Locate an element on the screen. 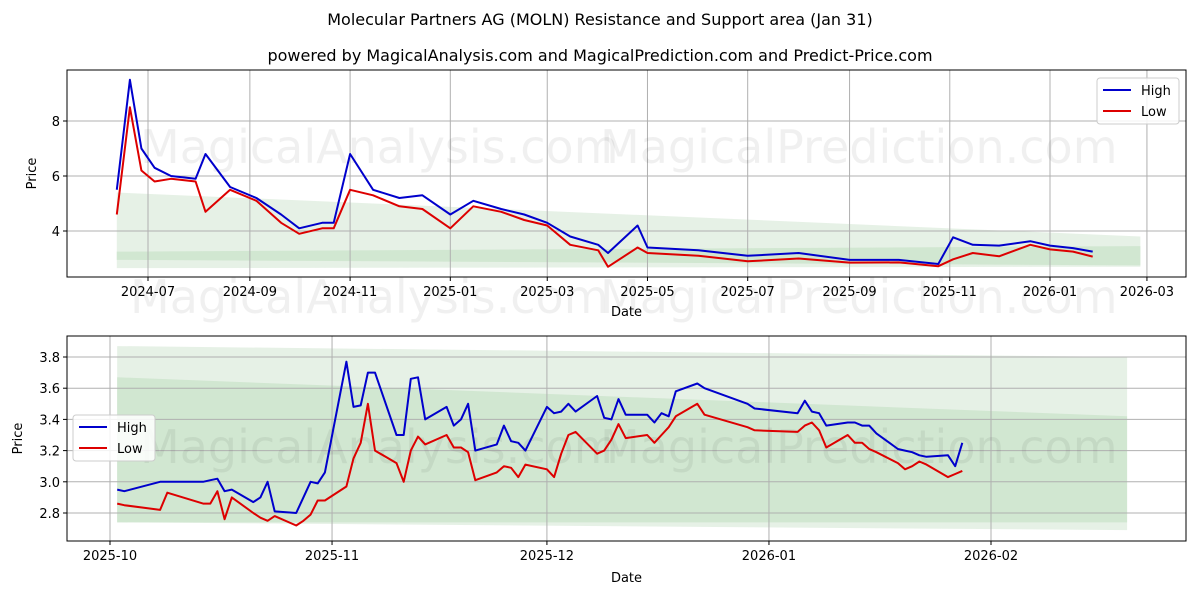  x-tick-label: 2025-10 is located at coordinates (110, 556).